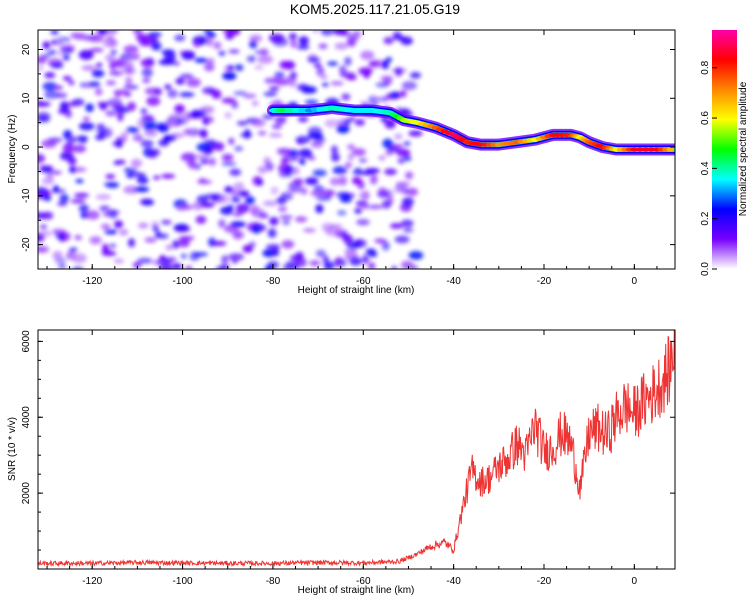  What do you see at coordinates (705, 118) in the screenshot?
I see `colorbar-tick-label: 0.6` at bounding box center [705, 118].